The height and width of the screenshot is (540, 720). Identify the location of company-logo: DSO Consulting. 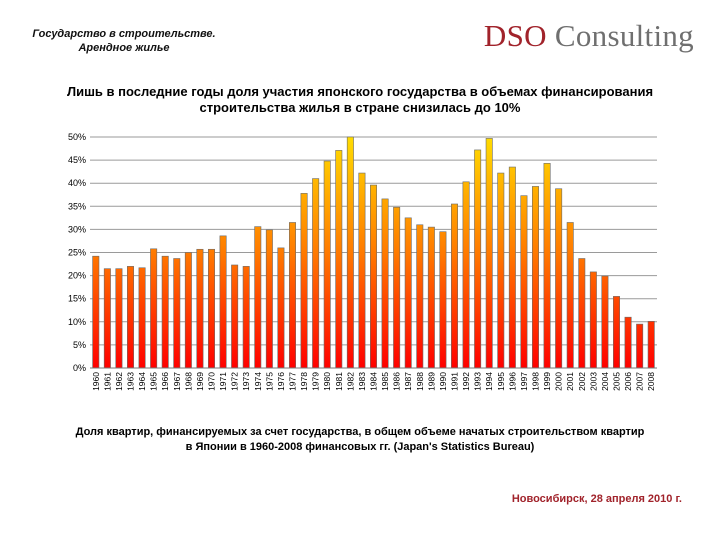
(589, 36).